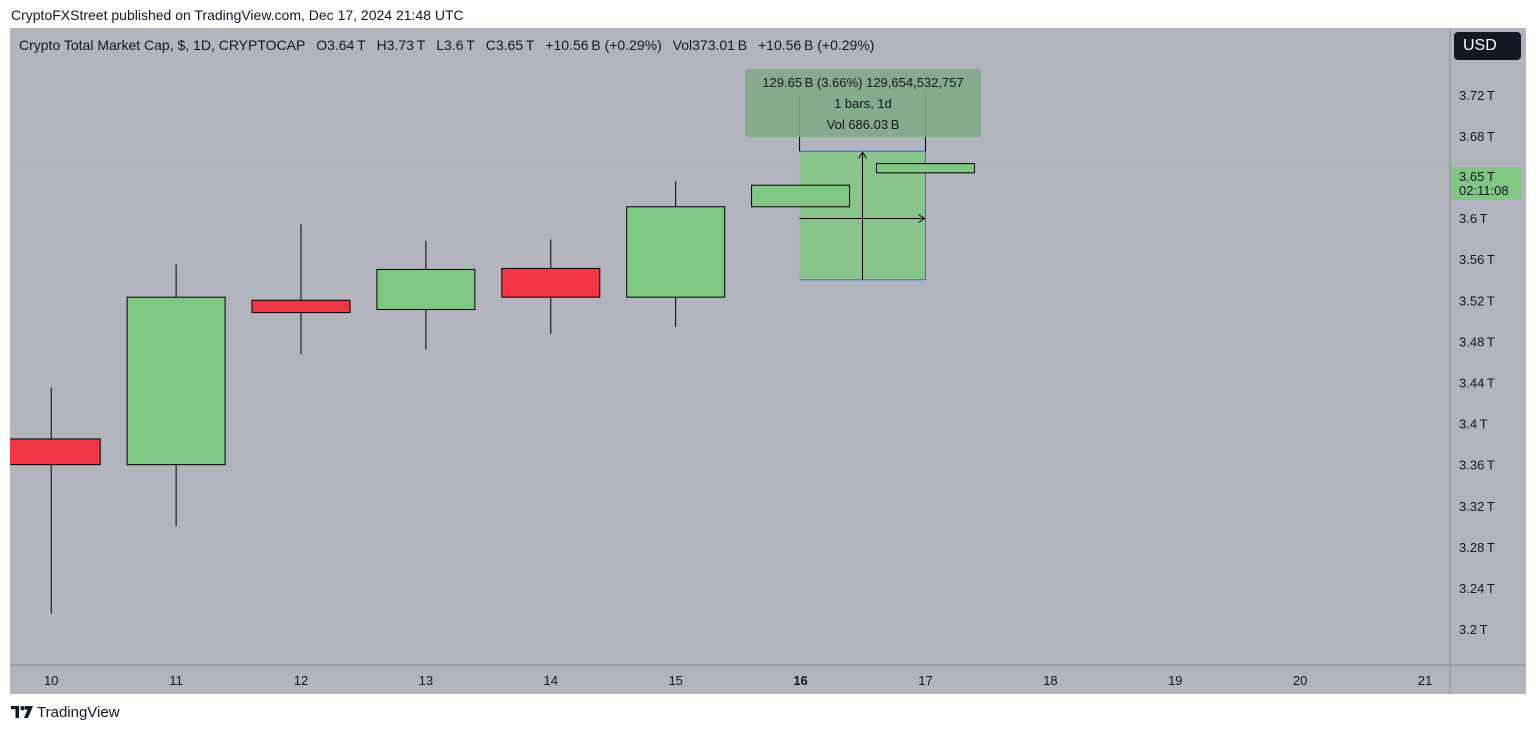 The height and width of the screenshot is (731, 1536). Describe the element at coordinates (1477, 341) in the screenshot. I see `y-tick-label: 3.48 T` at that location.